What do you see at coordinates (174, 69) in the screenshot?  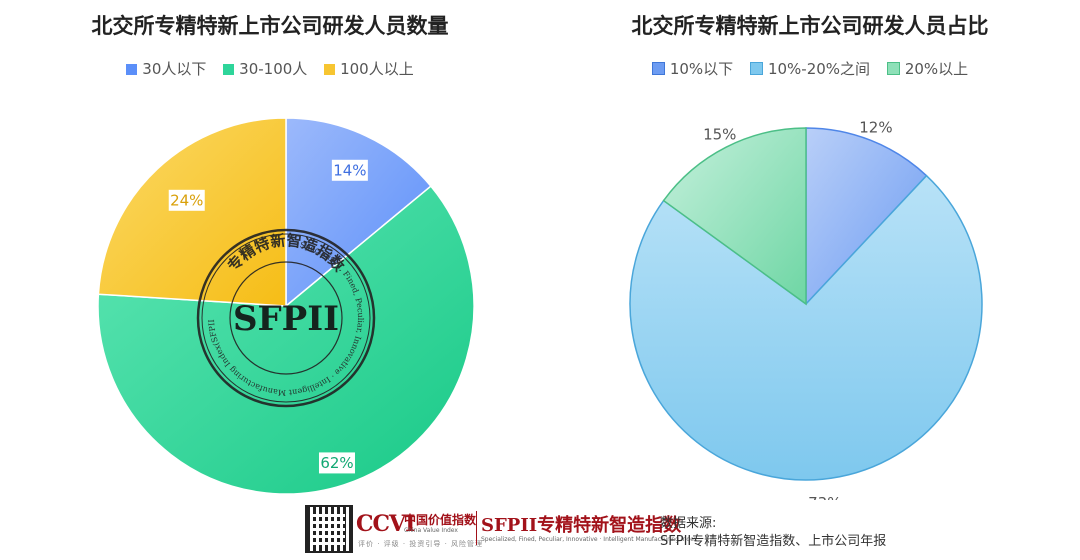 I see `legend-label: 30人以下` at bounding box center [174, 69].